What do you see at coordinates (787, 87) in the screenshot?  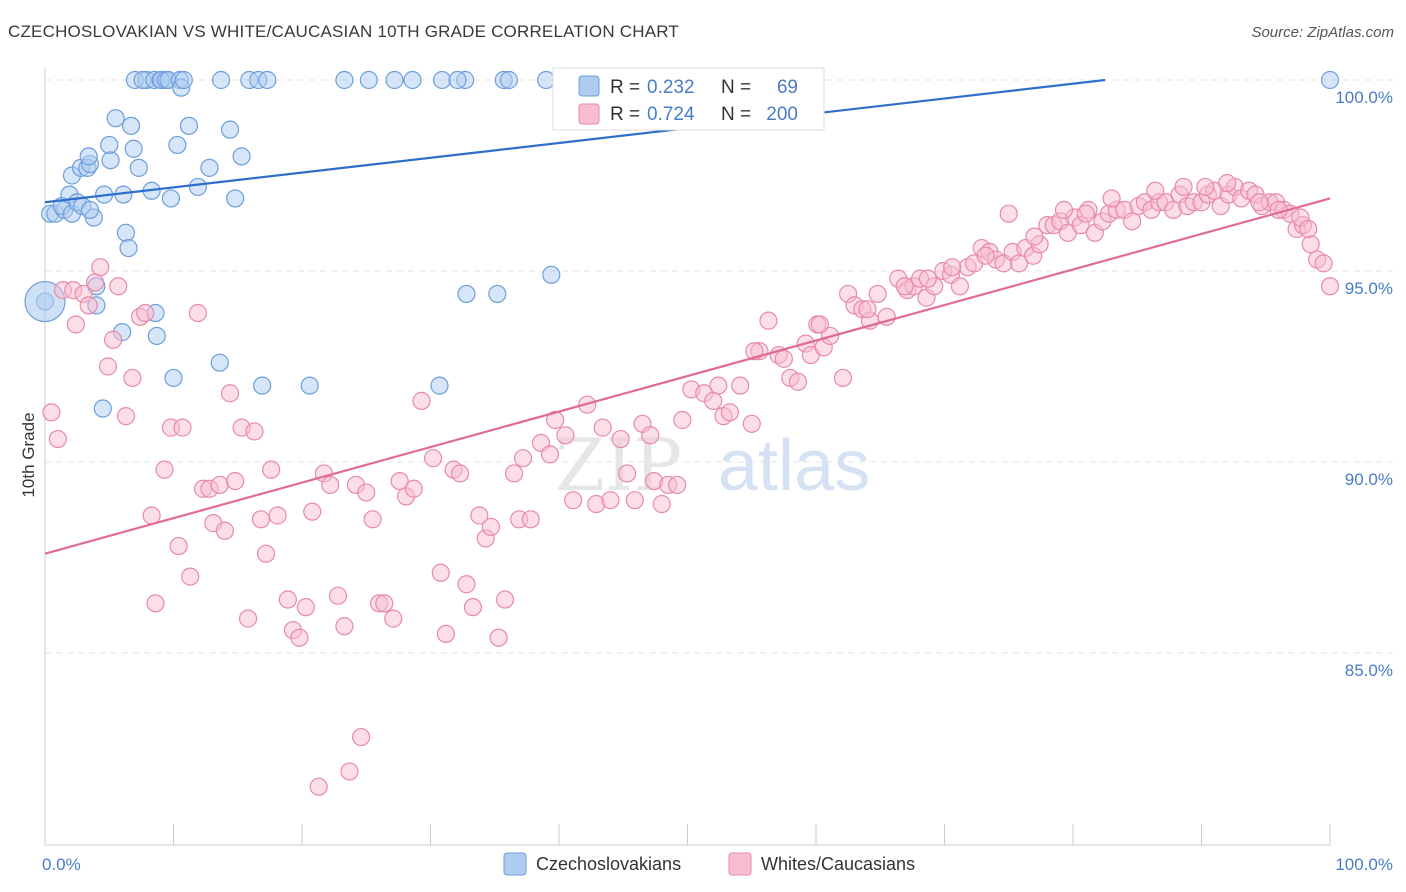 I see `legend-n-value-czechoslovakians: 69` at bounding box center [787, 87].